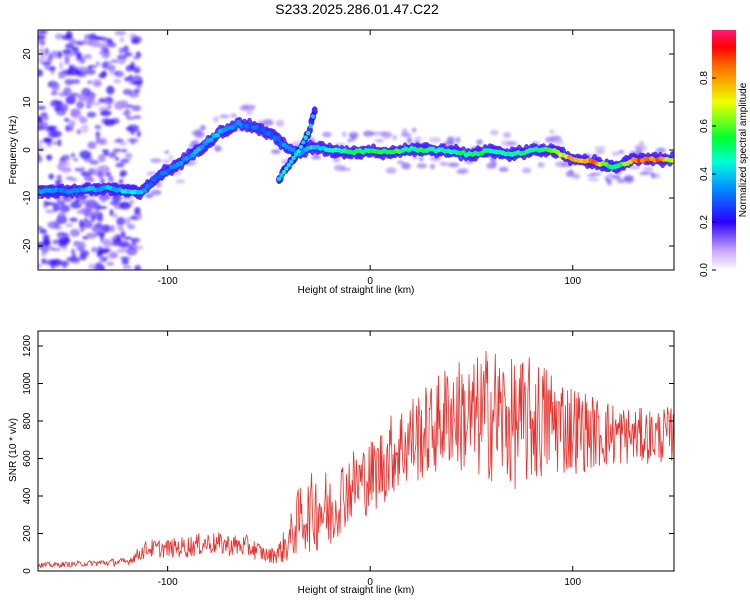 This screenshot has height=600, width=750. What do you see at coordinates (704, 222) in the screenshot?
I see `colorbar-tick-label: 0.2` at bounding box center [704, 222].